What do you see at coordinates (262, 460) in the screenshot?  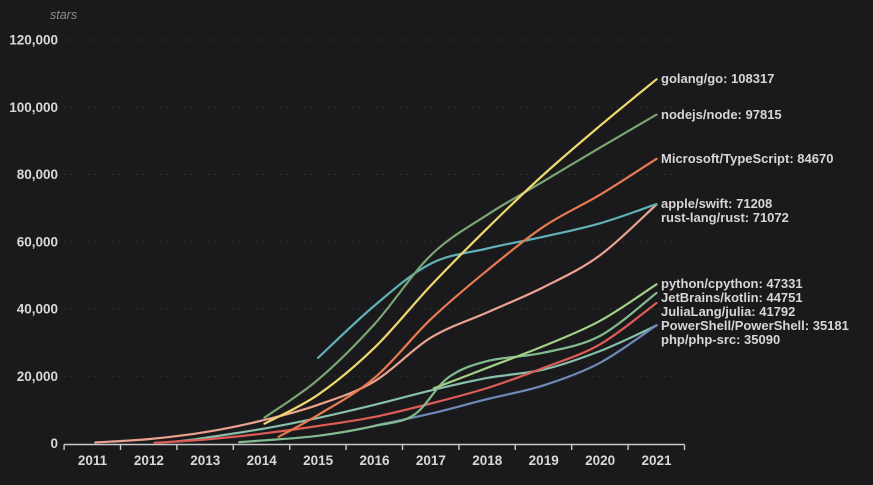 I see `x-tick-label-2014: 2014` at bounding box center [262, 460].